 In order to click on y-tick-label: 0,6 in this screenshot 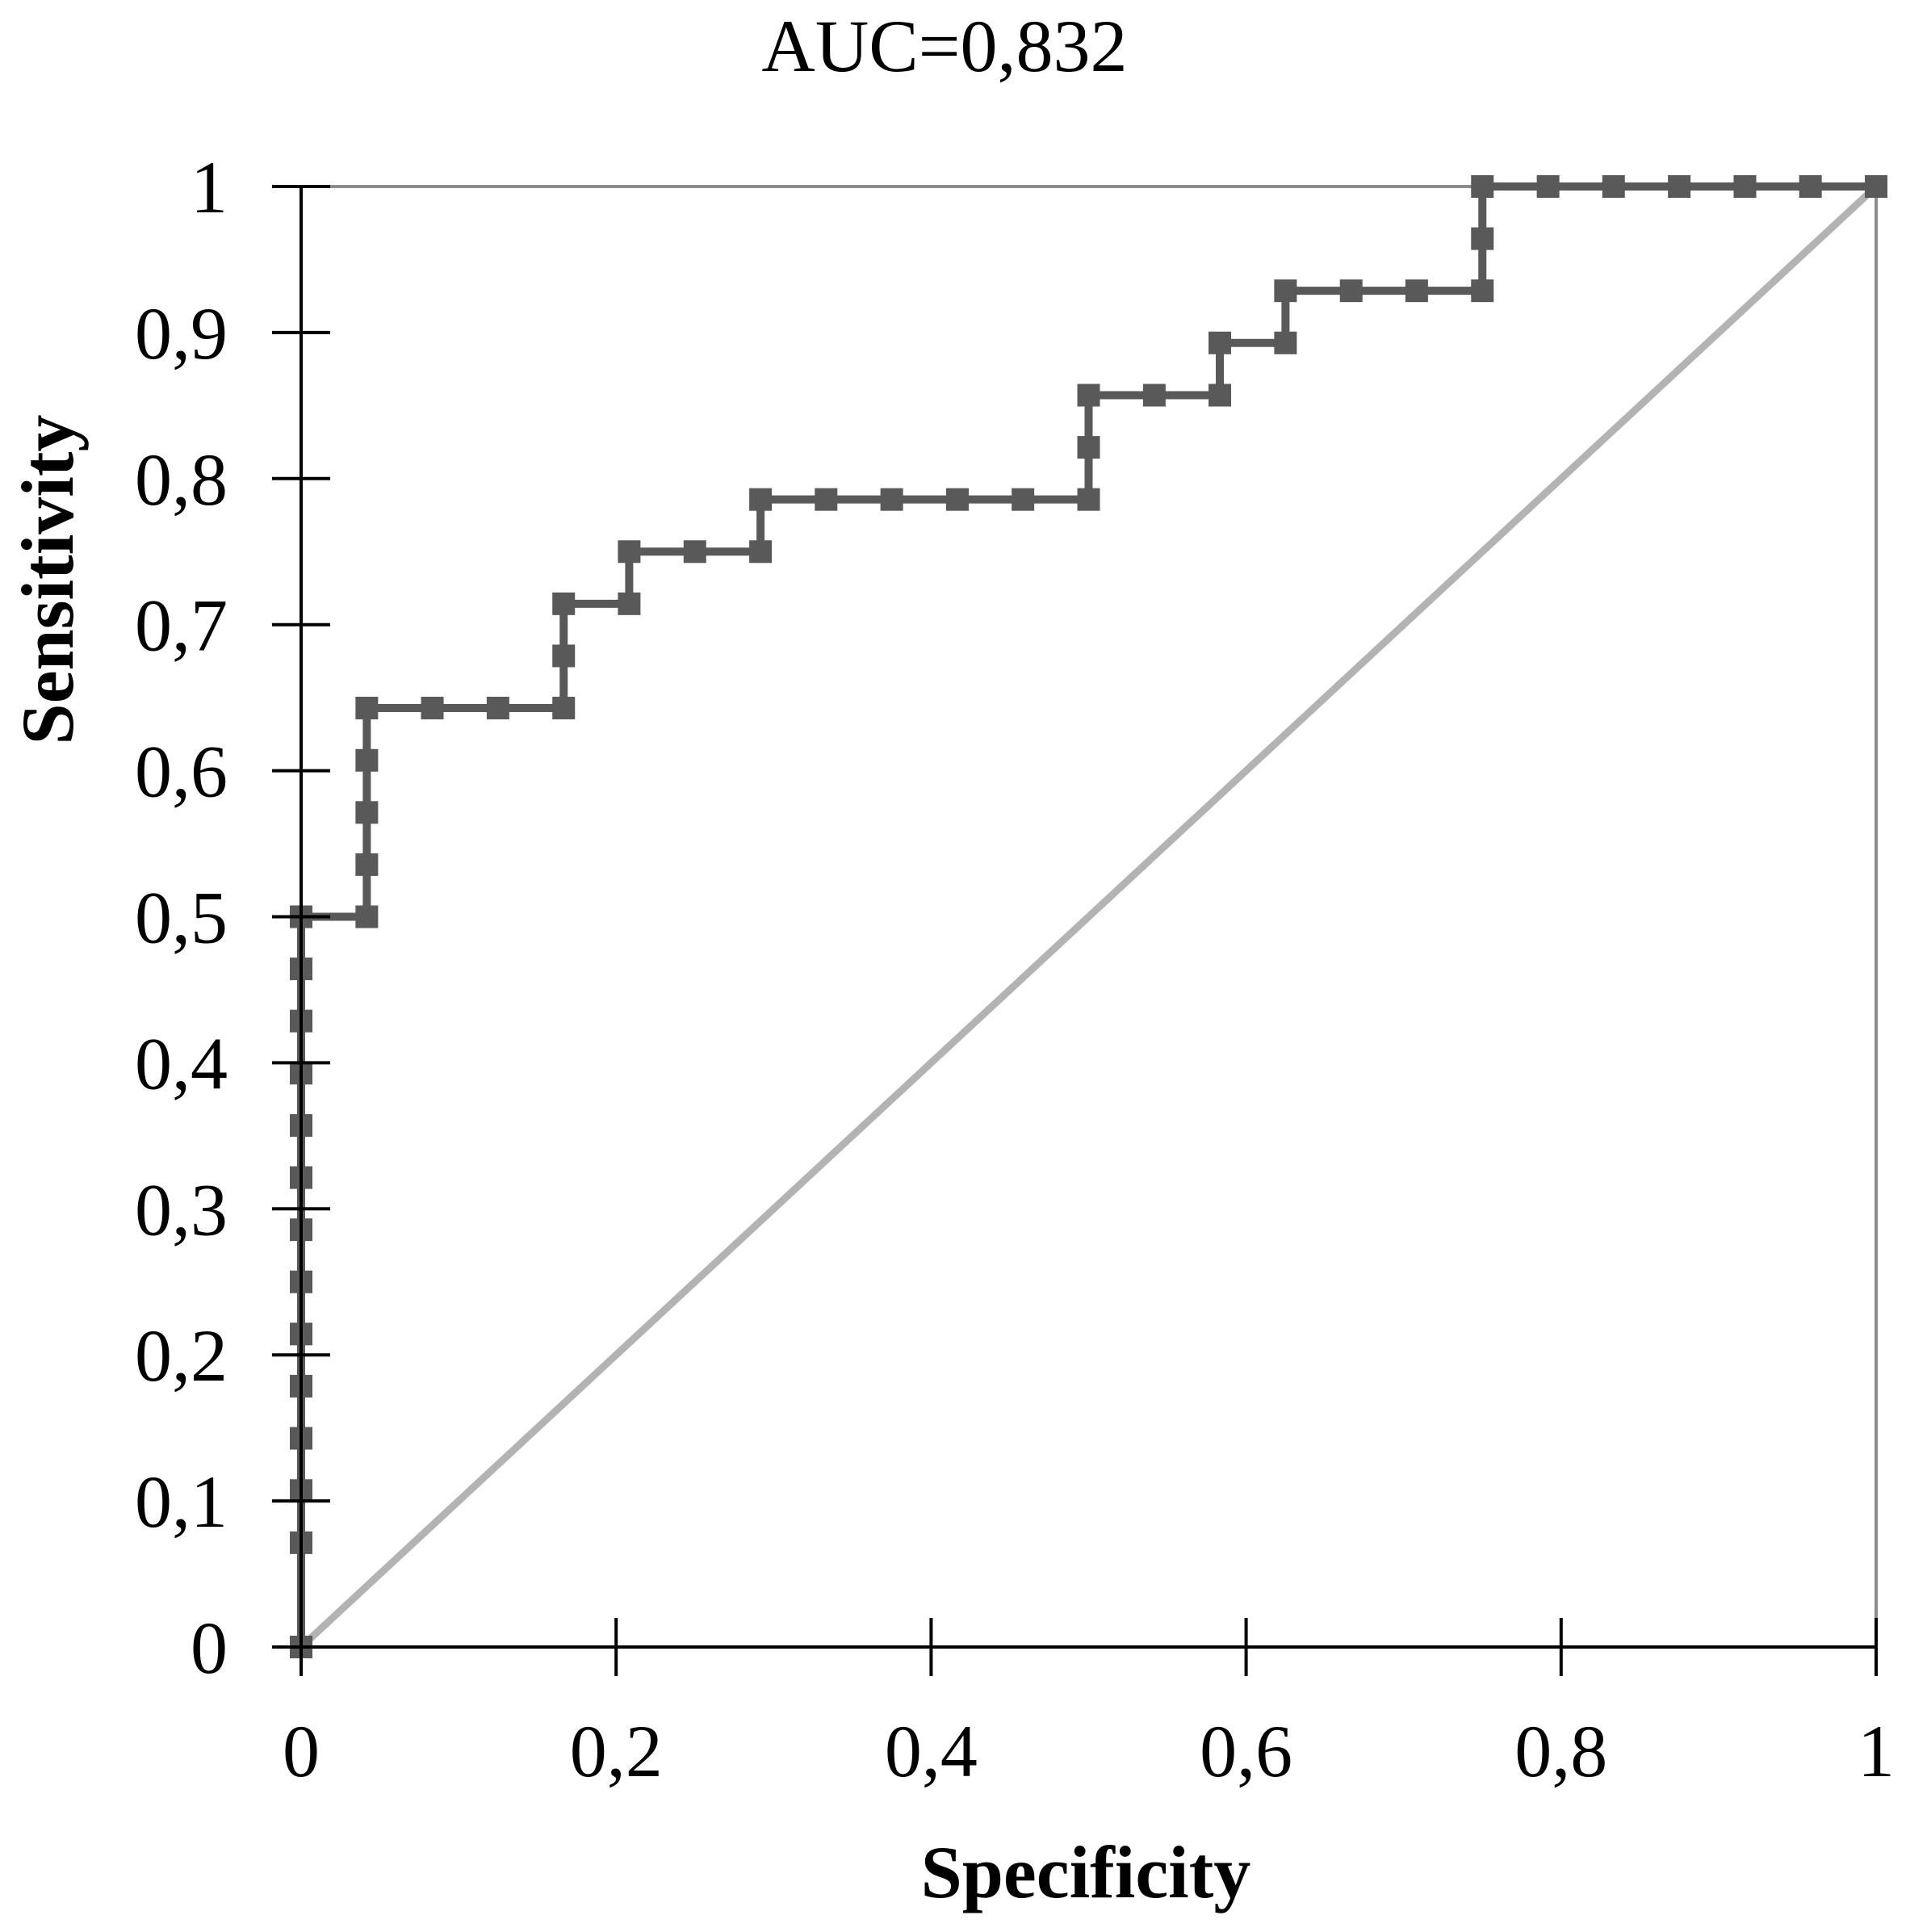, I will do `click(181, 772)`.